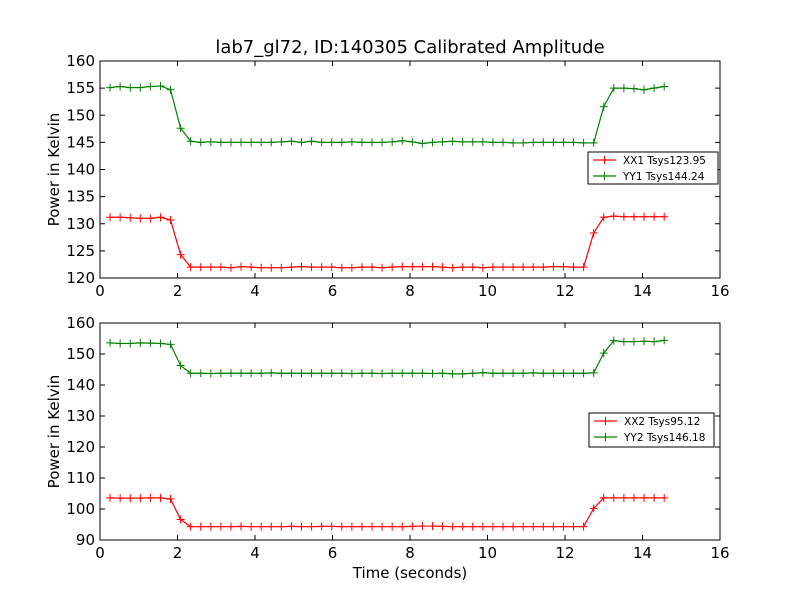 The image size is (800, 600). Describe the element at coordinates (410, 291) in the screenshot. I see `x-tick-label: 8` at that location.